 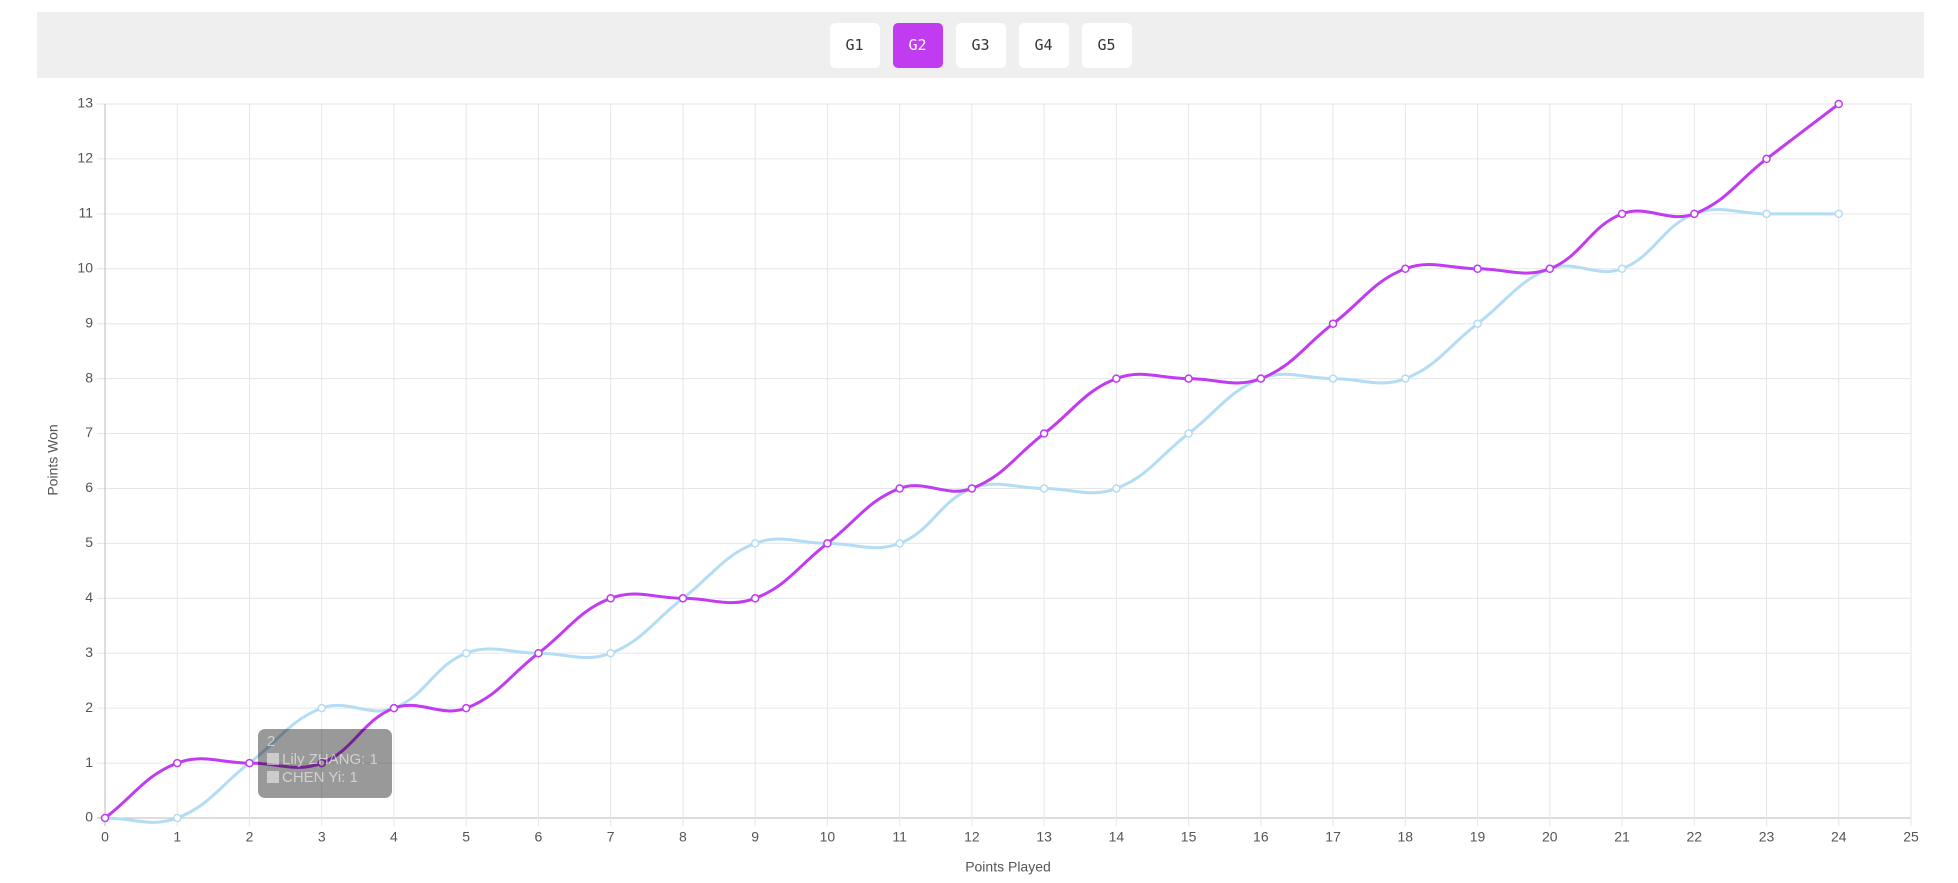 What do you see at coordinates (89, 322) in the screenshot?
I see `y-tick-label: 9` at bounding box center [89, 322].